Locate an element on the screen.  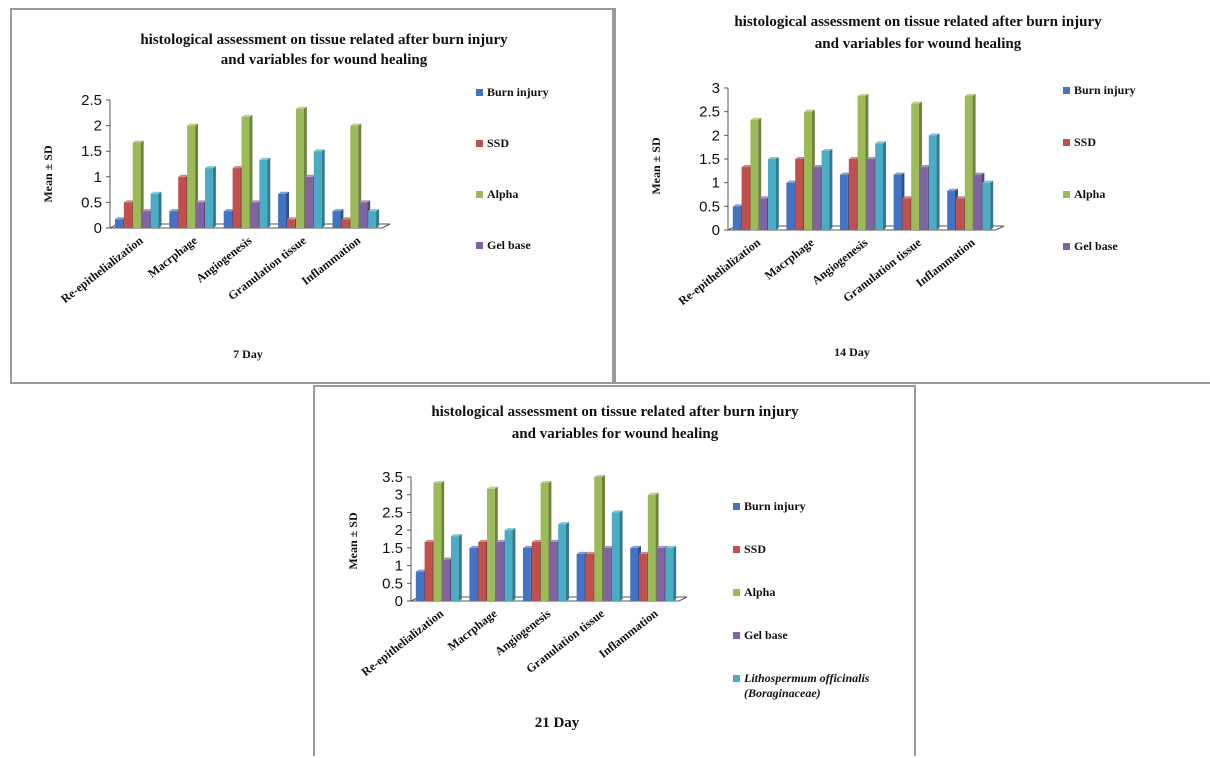
x-axis-label: 21 Day is located at coordinates (557, 723).